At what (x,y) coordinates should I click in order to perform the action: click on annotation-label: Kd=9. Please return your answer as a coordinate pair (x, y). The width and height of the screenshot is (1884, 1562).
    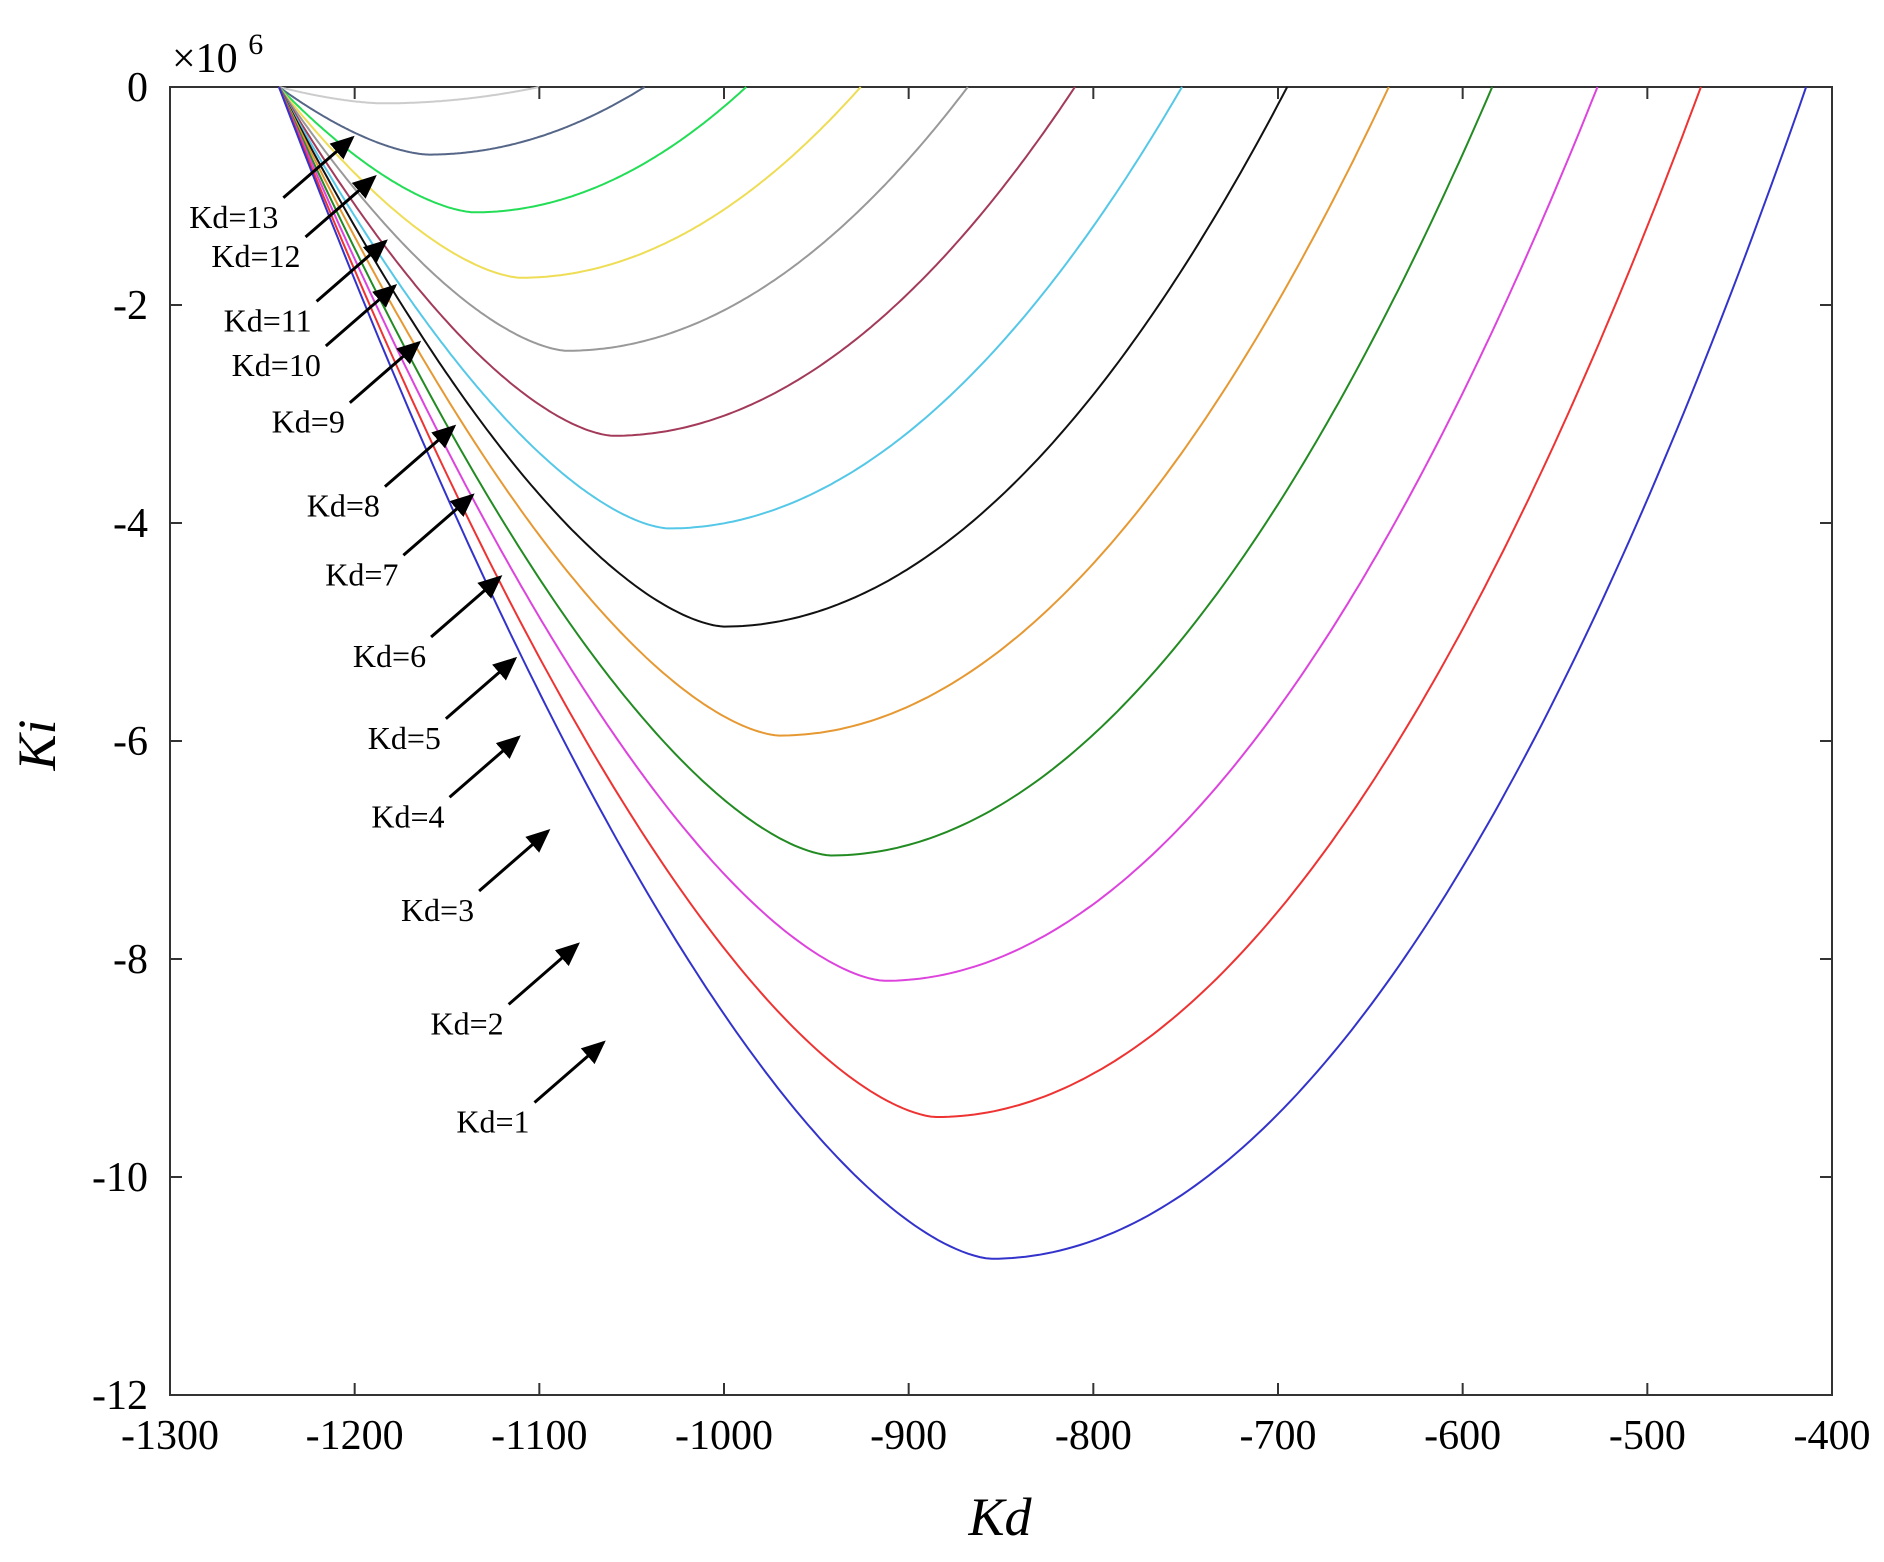
    Looking at the image, I should click on (308, 422).